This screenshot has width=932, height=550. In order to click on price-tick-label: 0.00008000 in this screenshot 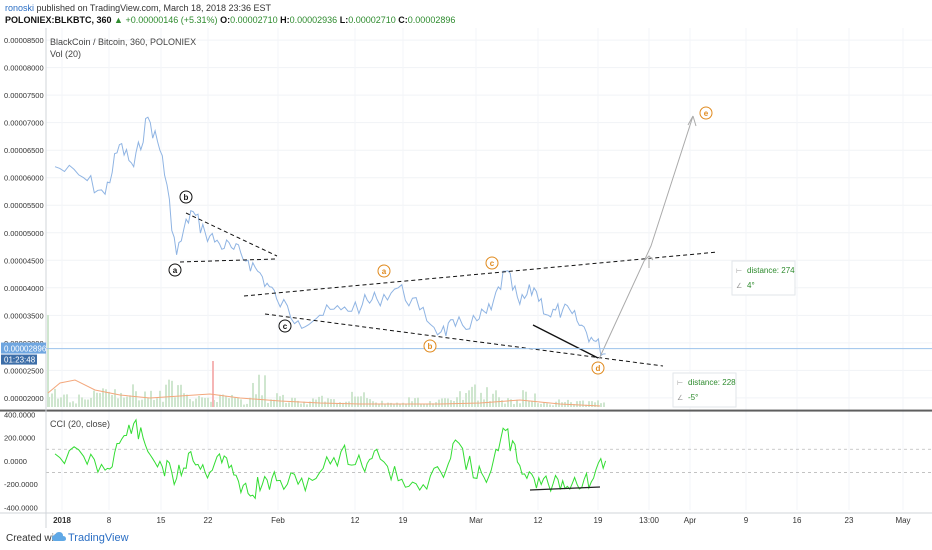, I will do `click(24, 68)`.